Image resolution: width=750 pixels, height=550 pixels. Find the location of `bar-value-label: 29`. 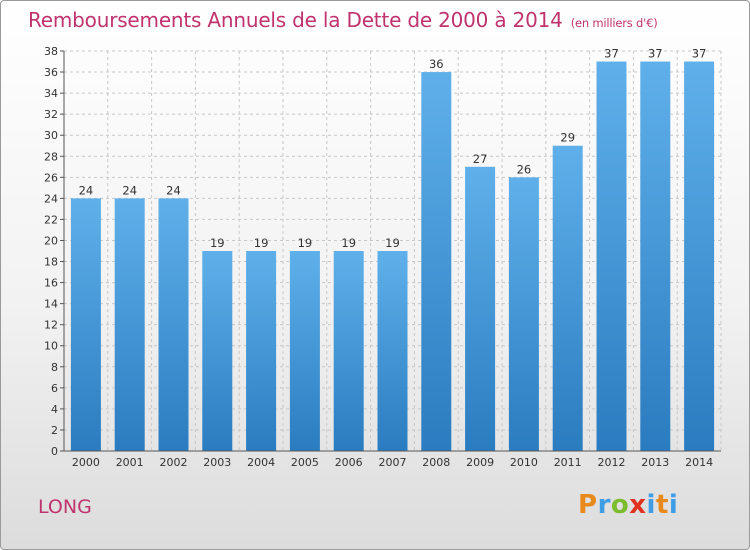

bar-value-label: 29 is located at coordinates (567, 138).